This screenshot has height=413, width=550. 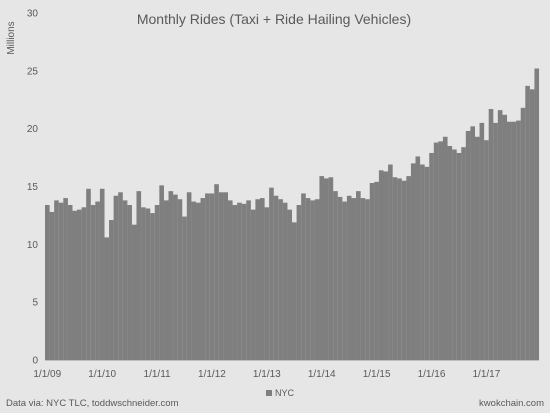 What do you see at coordinates (486, 374) in the screenshot?
I see `x-tick-label: 1/1/17` at bounding box center [486, 374].